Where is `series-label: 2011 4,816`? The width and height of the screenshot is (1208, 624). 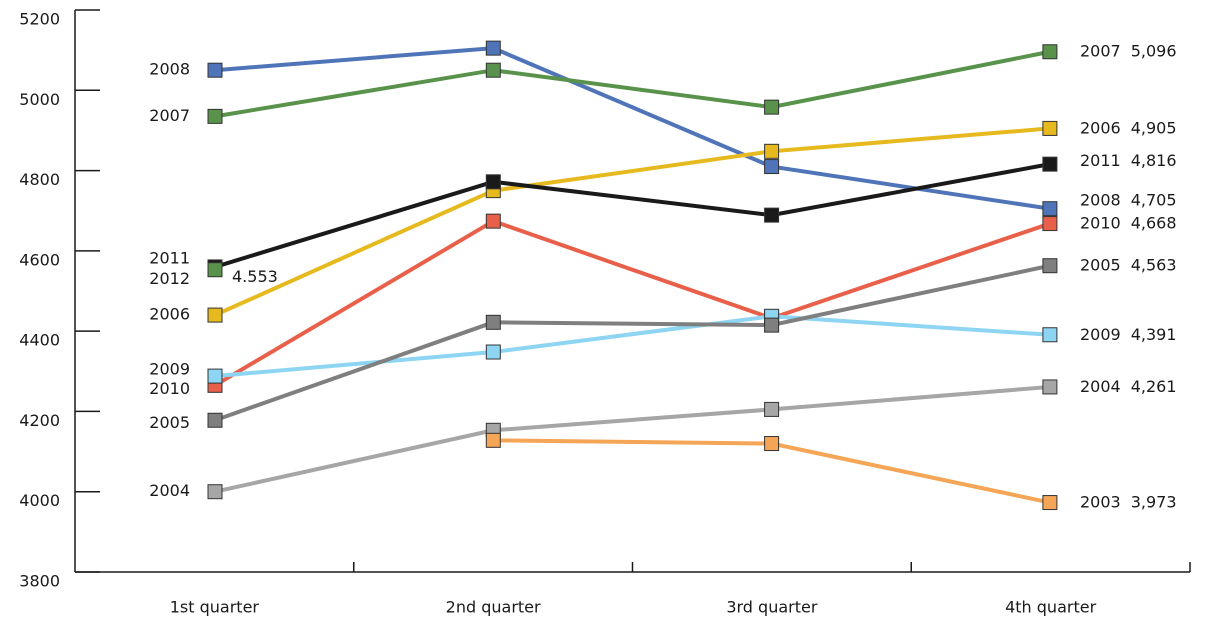 series-label: 2011 4,816 is located at coordinates (1128, 160).